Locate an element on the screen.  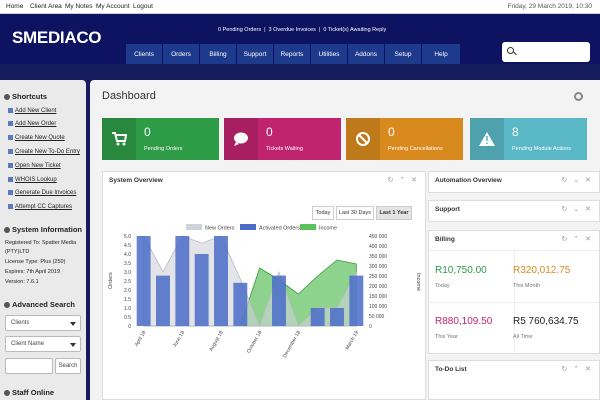
overdue-invoices-alert: 3 Overdue Invoices is located at coordinates (292, 30).